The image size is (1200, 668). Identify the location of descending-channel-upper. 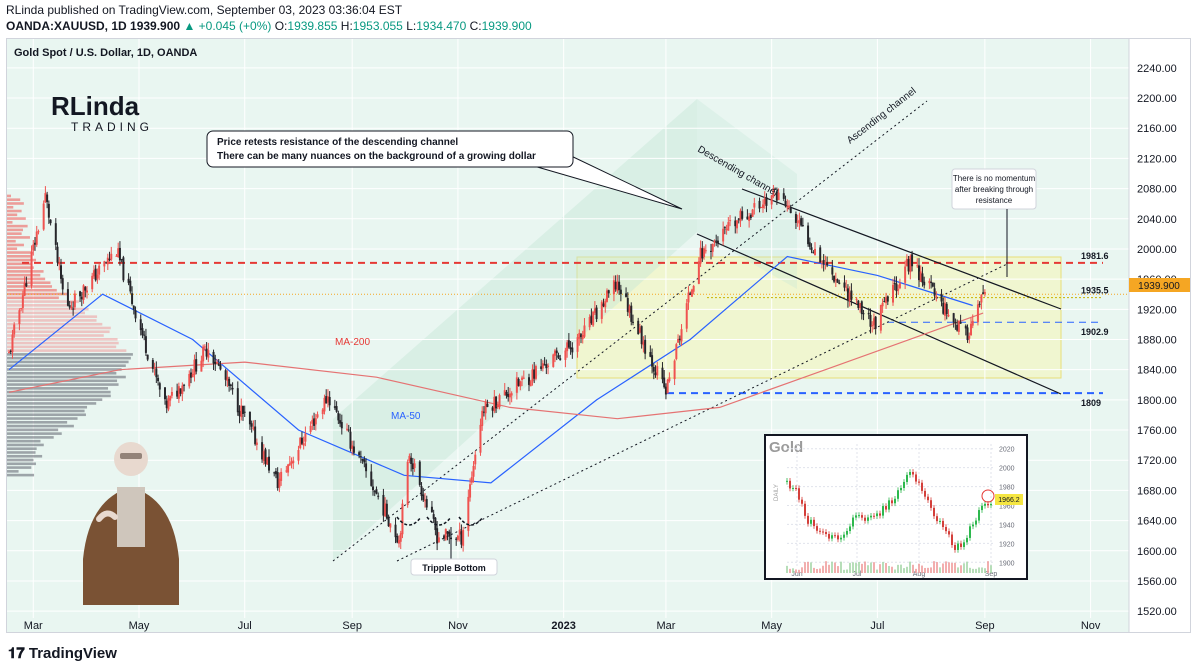
(901, 249).